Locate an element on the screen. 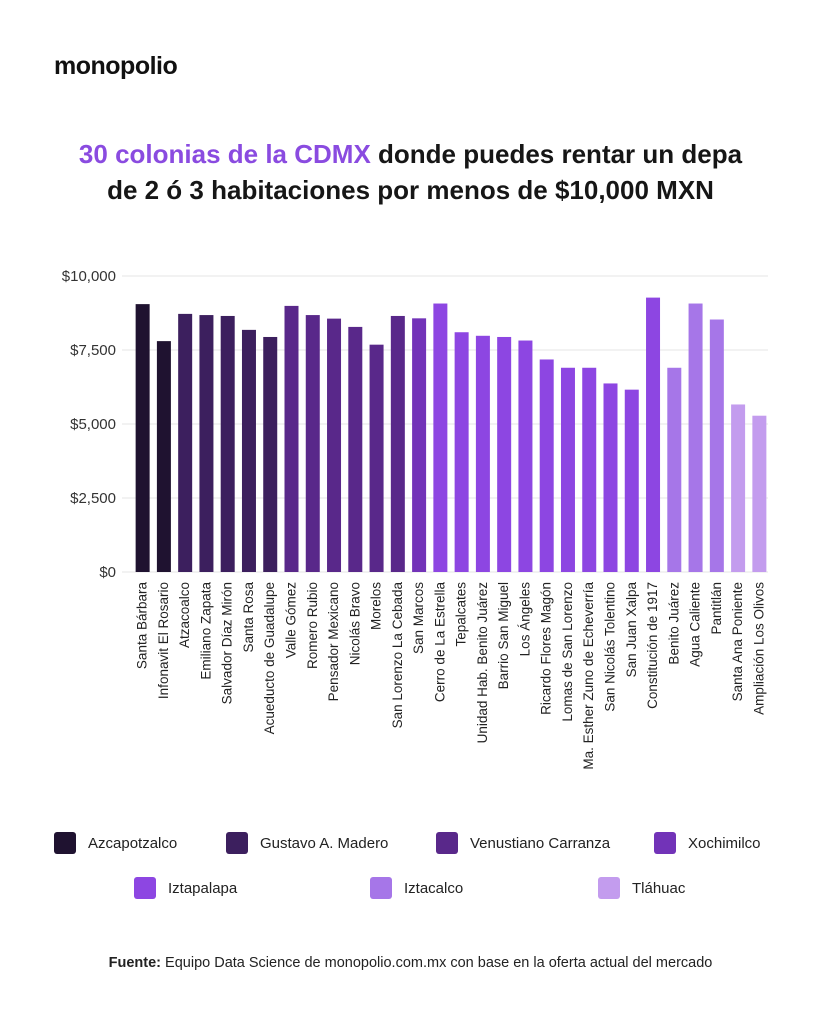 The image size is (821, 1024). x-tick-label: Romero Rubio is located at coordinates (312, 625).